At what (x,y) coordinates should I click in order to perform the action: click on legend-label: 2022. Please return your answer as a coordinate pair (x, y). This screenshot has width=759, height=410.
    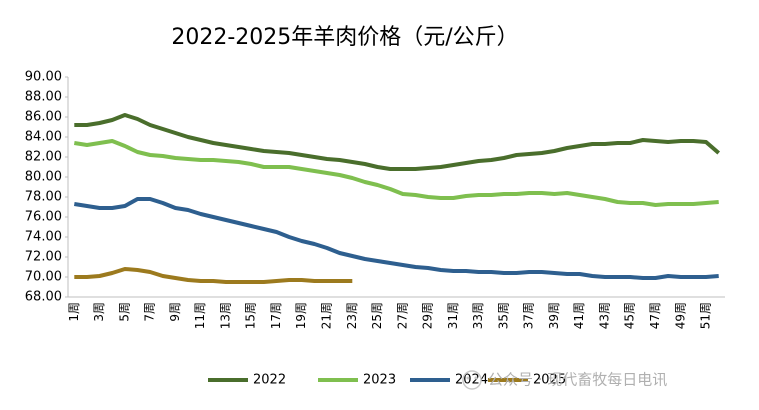
    Looking at the image, I should click on (269, 380).